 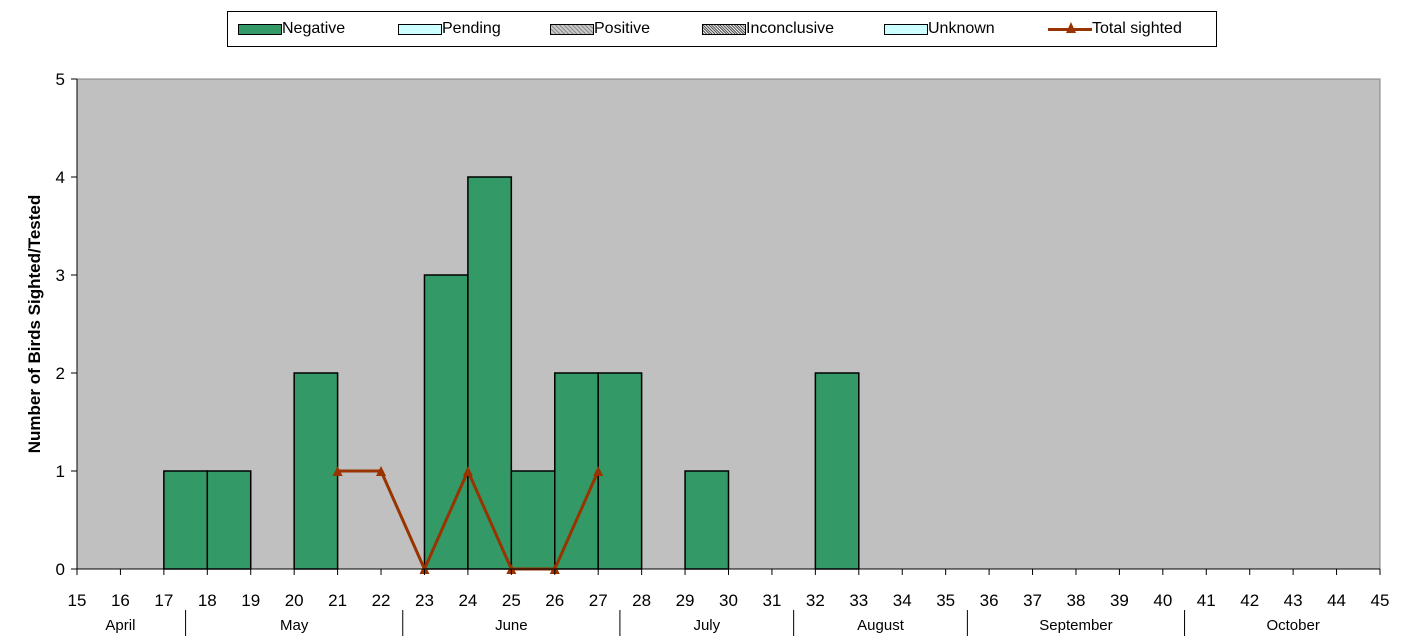 What do you see at coordinates (989, 600) in the screenshot?
I see `x-tick-label: 36` at bounding box center [989, 600].